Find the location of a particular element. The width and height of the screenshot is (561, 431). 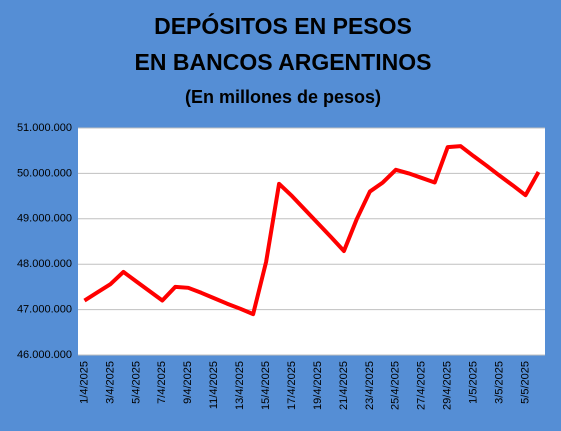

x-tick-label: 21/4/2025 is located at coordinates (344, 385).